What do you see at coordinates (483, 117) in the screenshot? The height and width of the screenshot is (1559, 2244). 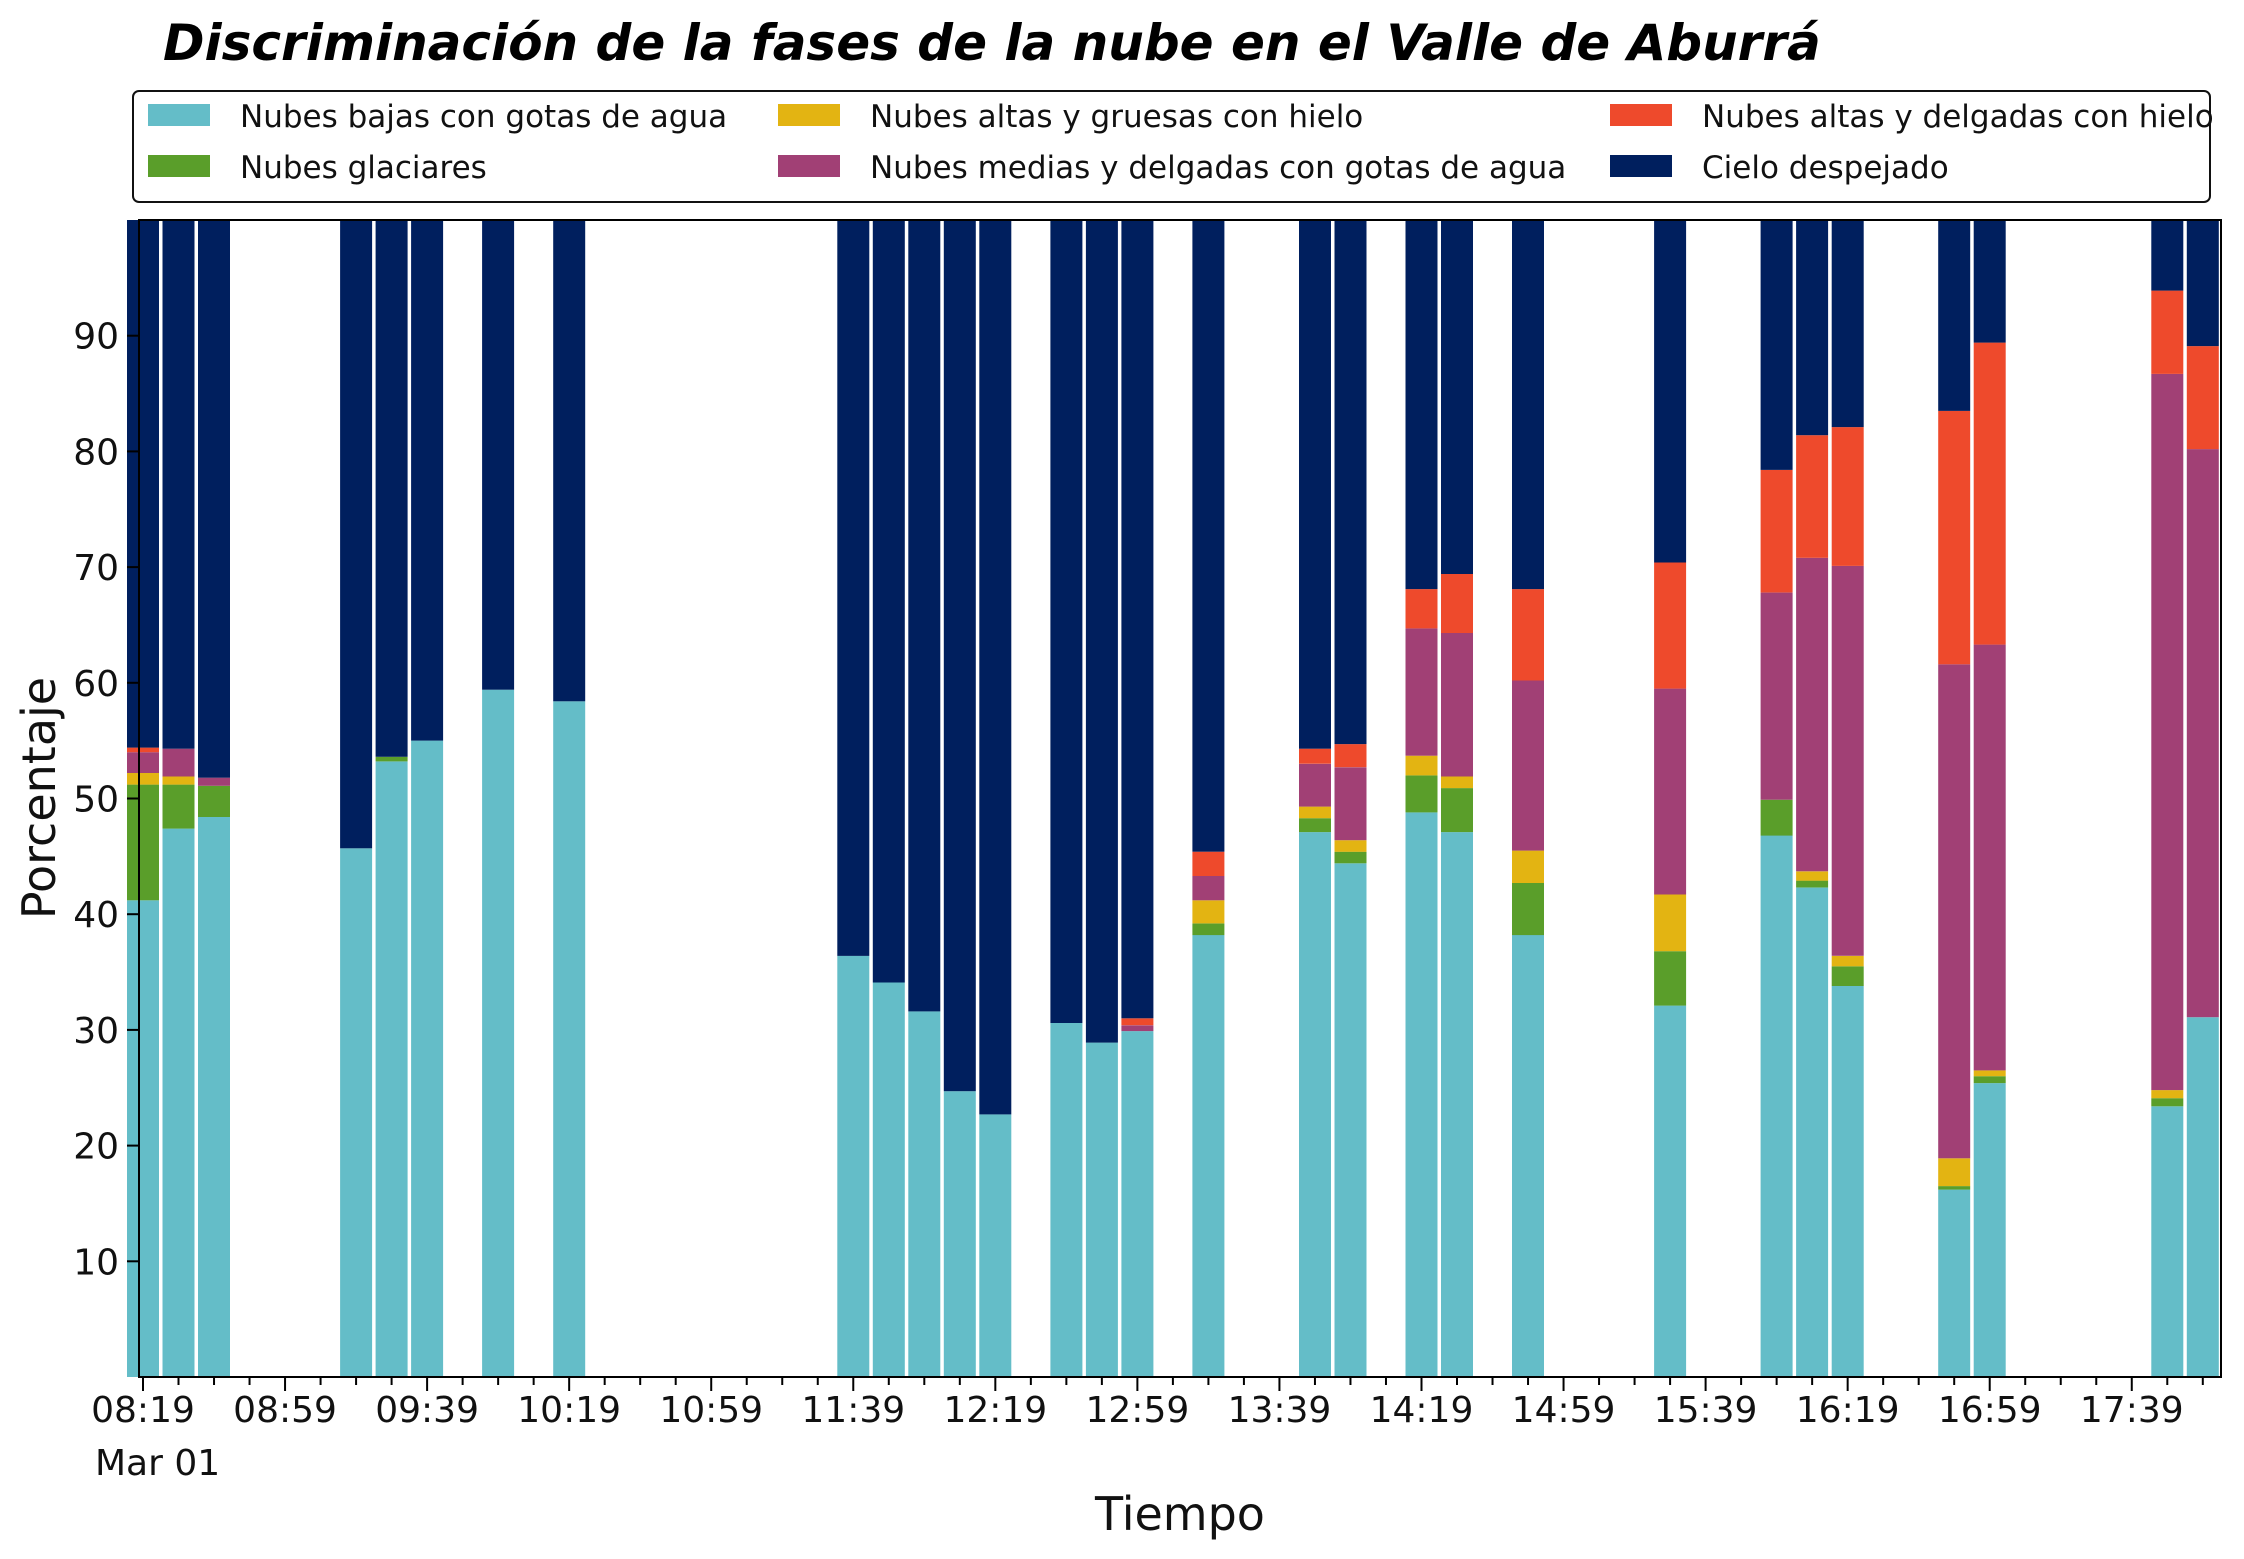 I see `legend-label: Nubes bajas con gotas de agua` at bounding box center [483, 117].